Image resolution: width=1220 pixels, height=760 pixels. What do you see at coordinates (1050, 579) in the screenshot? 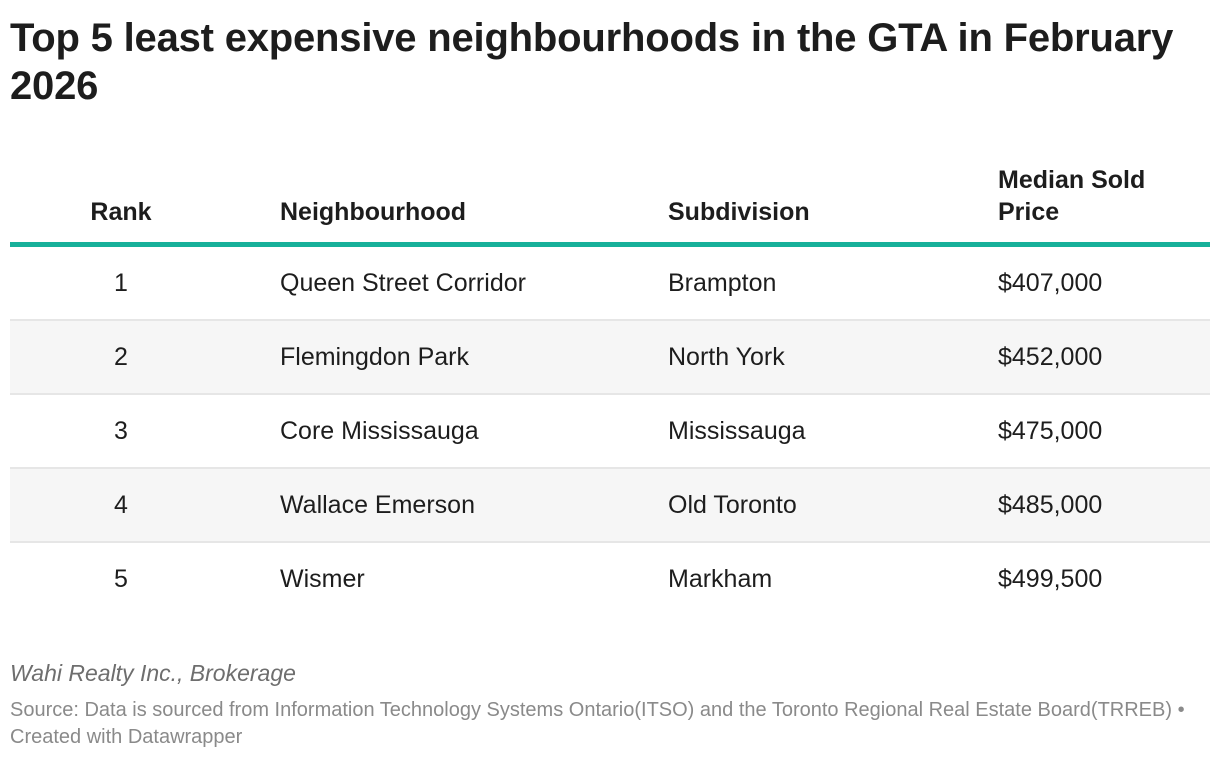
I see `cell-price: $499,500` at bounding box center [1050, 579].